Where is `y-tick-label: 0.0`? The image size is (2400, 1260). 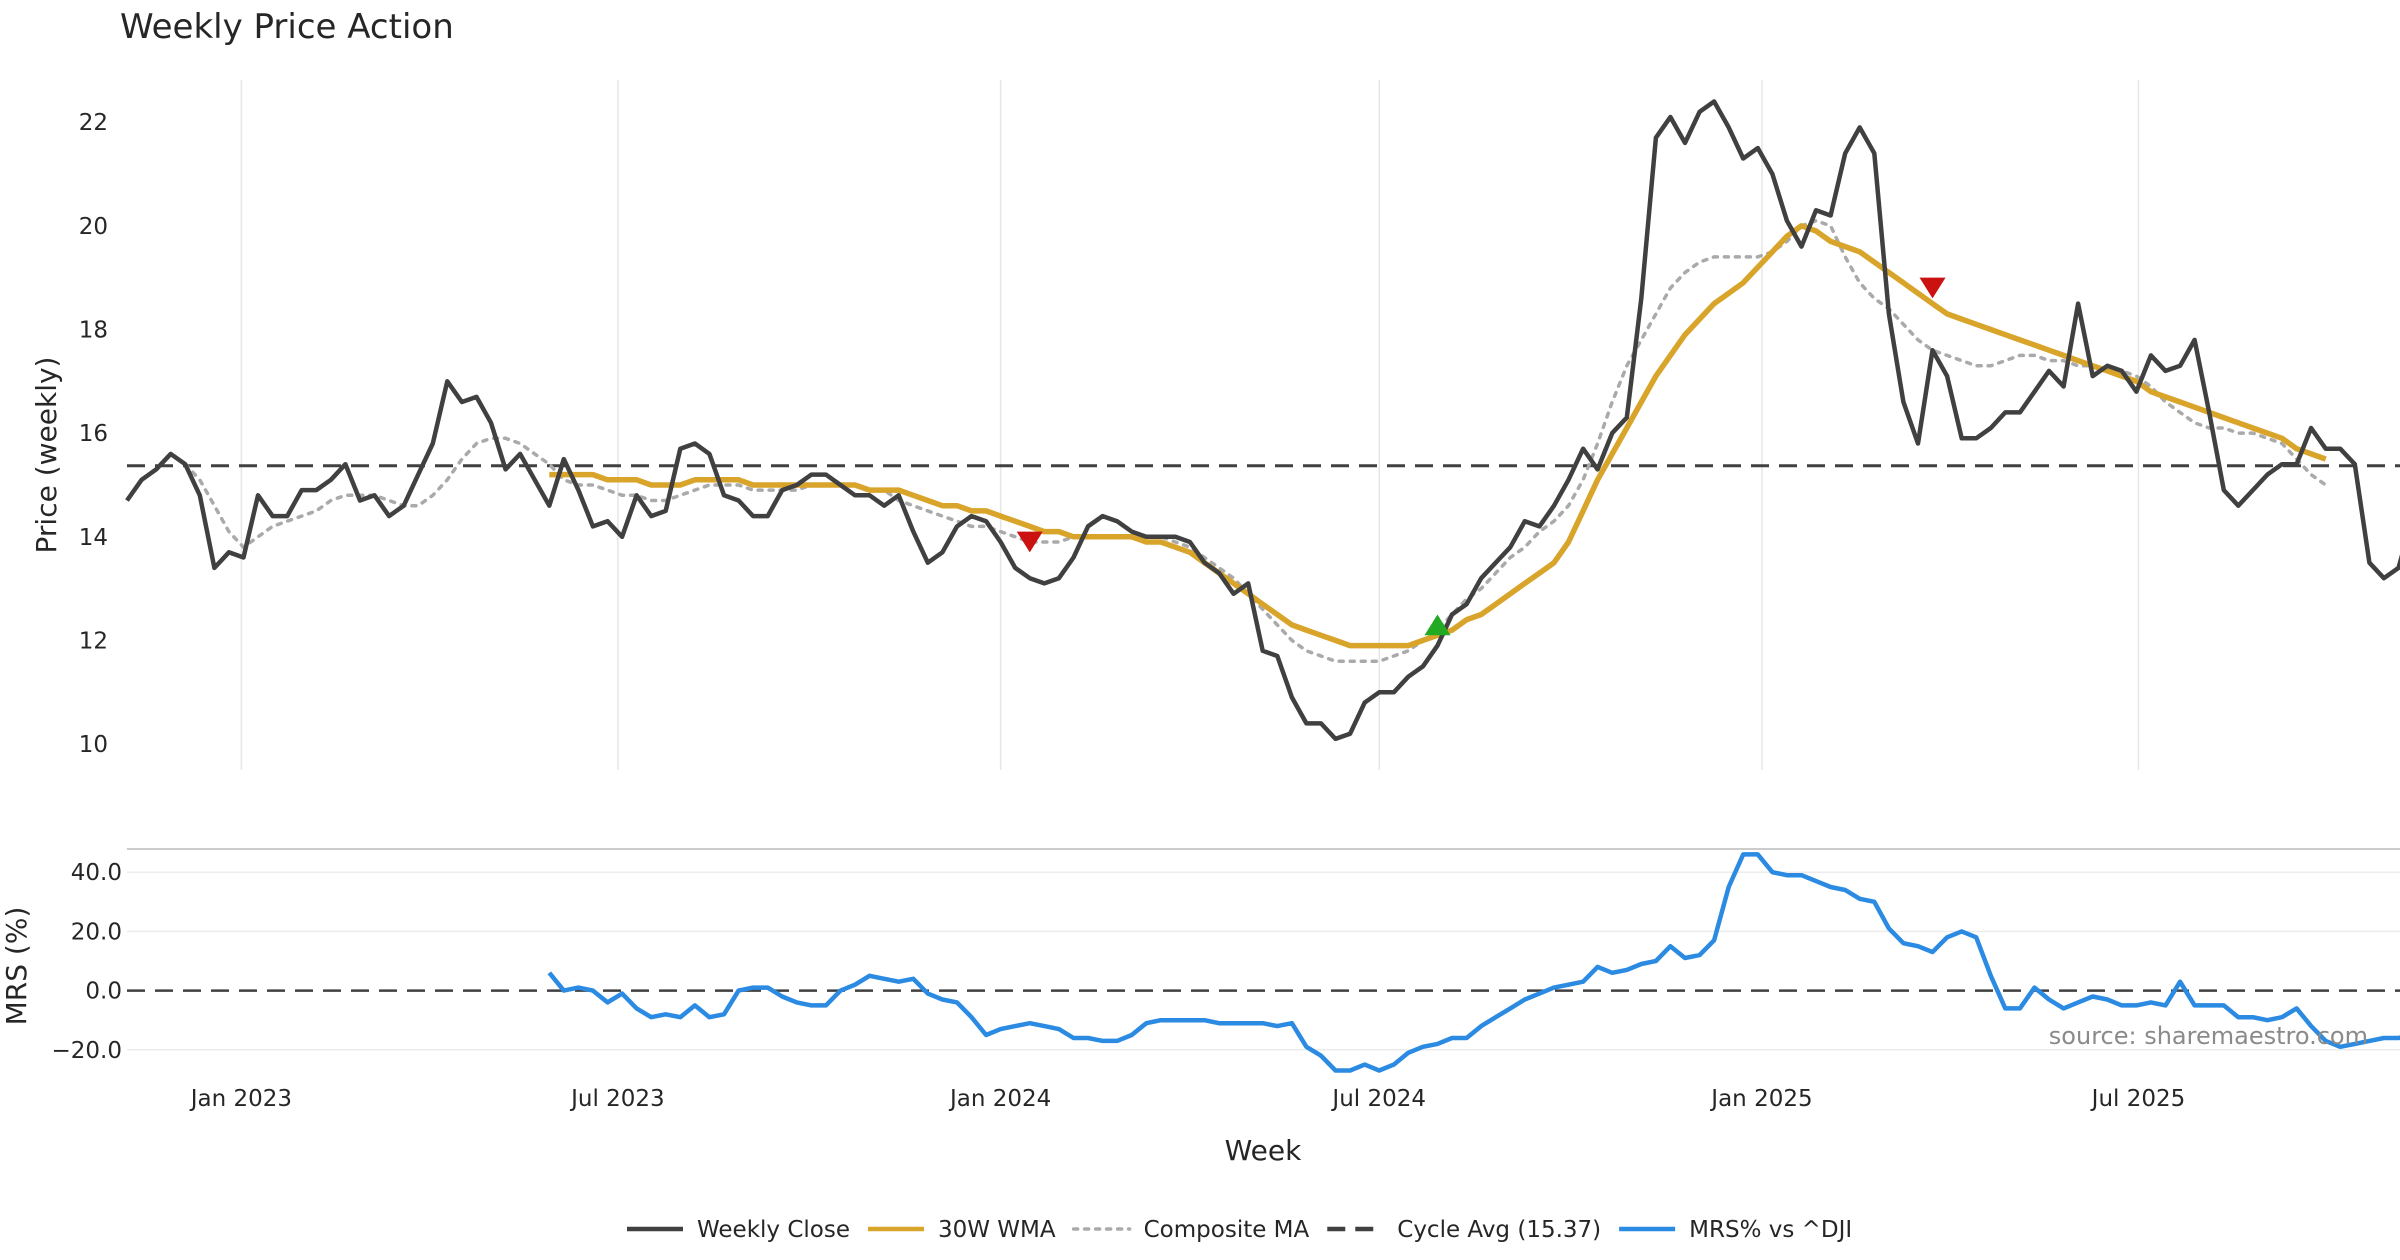
y-tick-label: 0.0 is located at coordinates (103, 992).